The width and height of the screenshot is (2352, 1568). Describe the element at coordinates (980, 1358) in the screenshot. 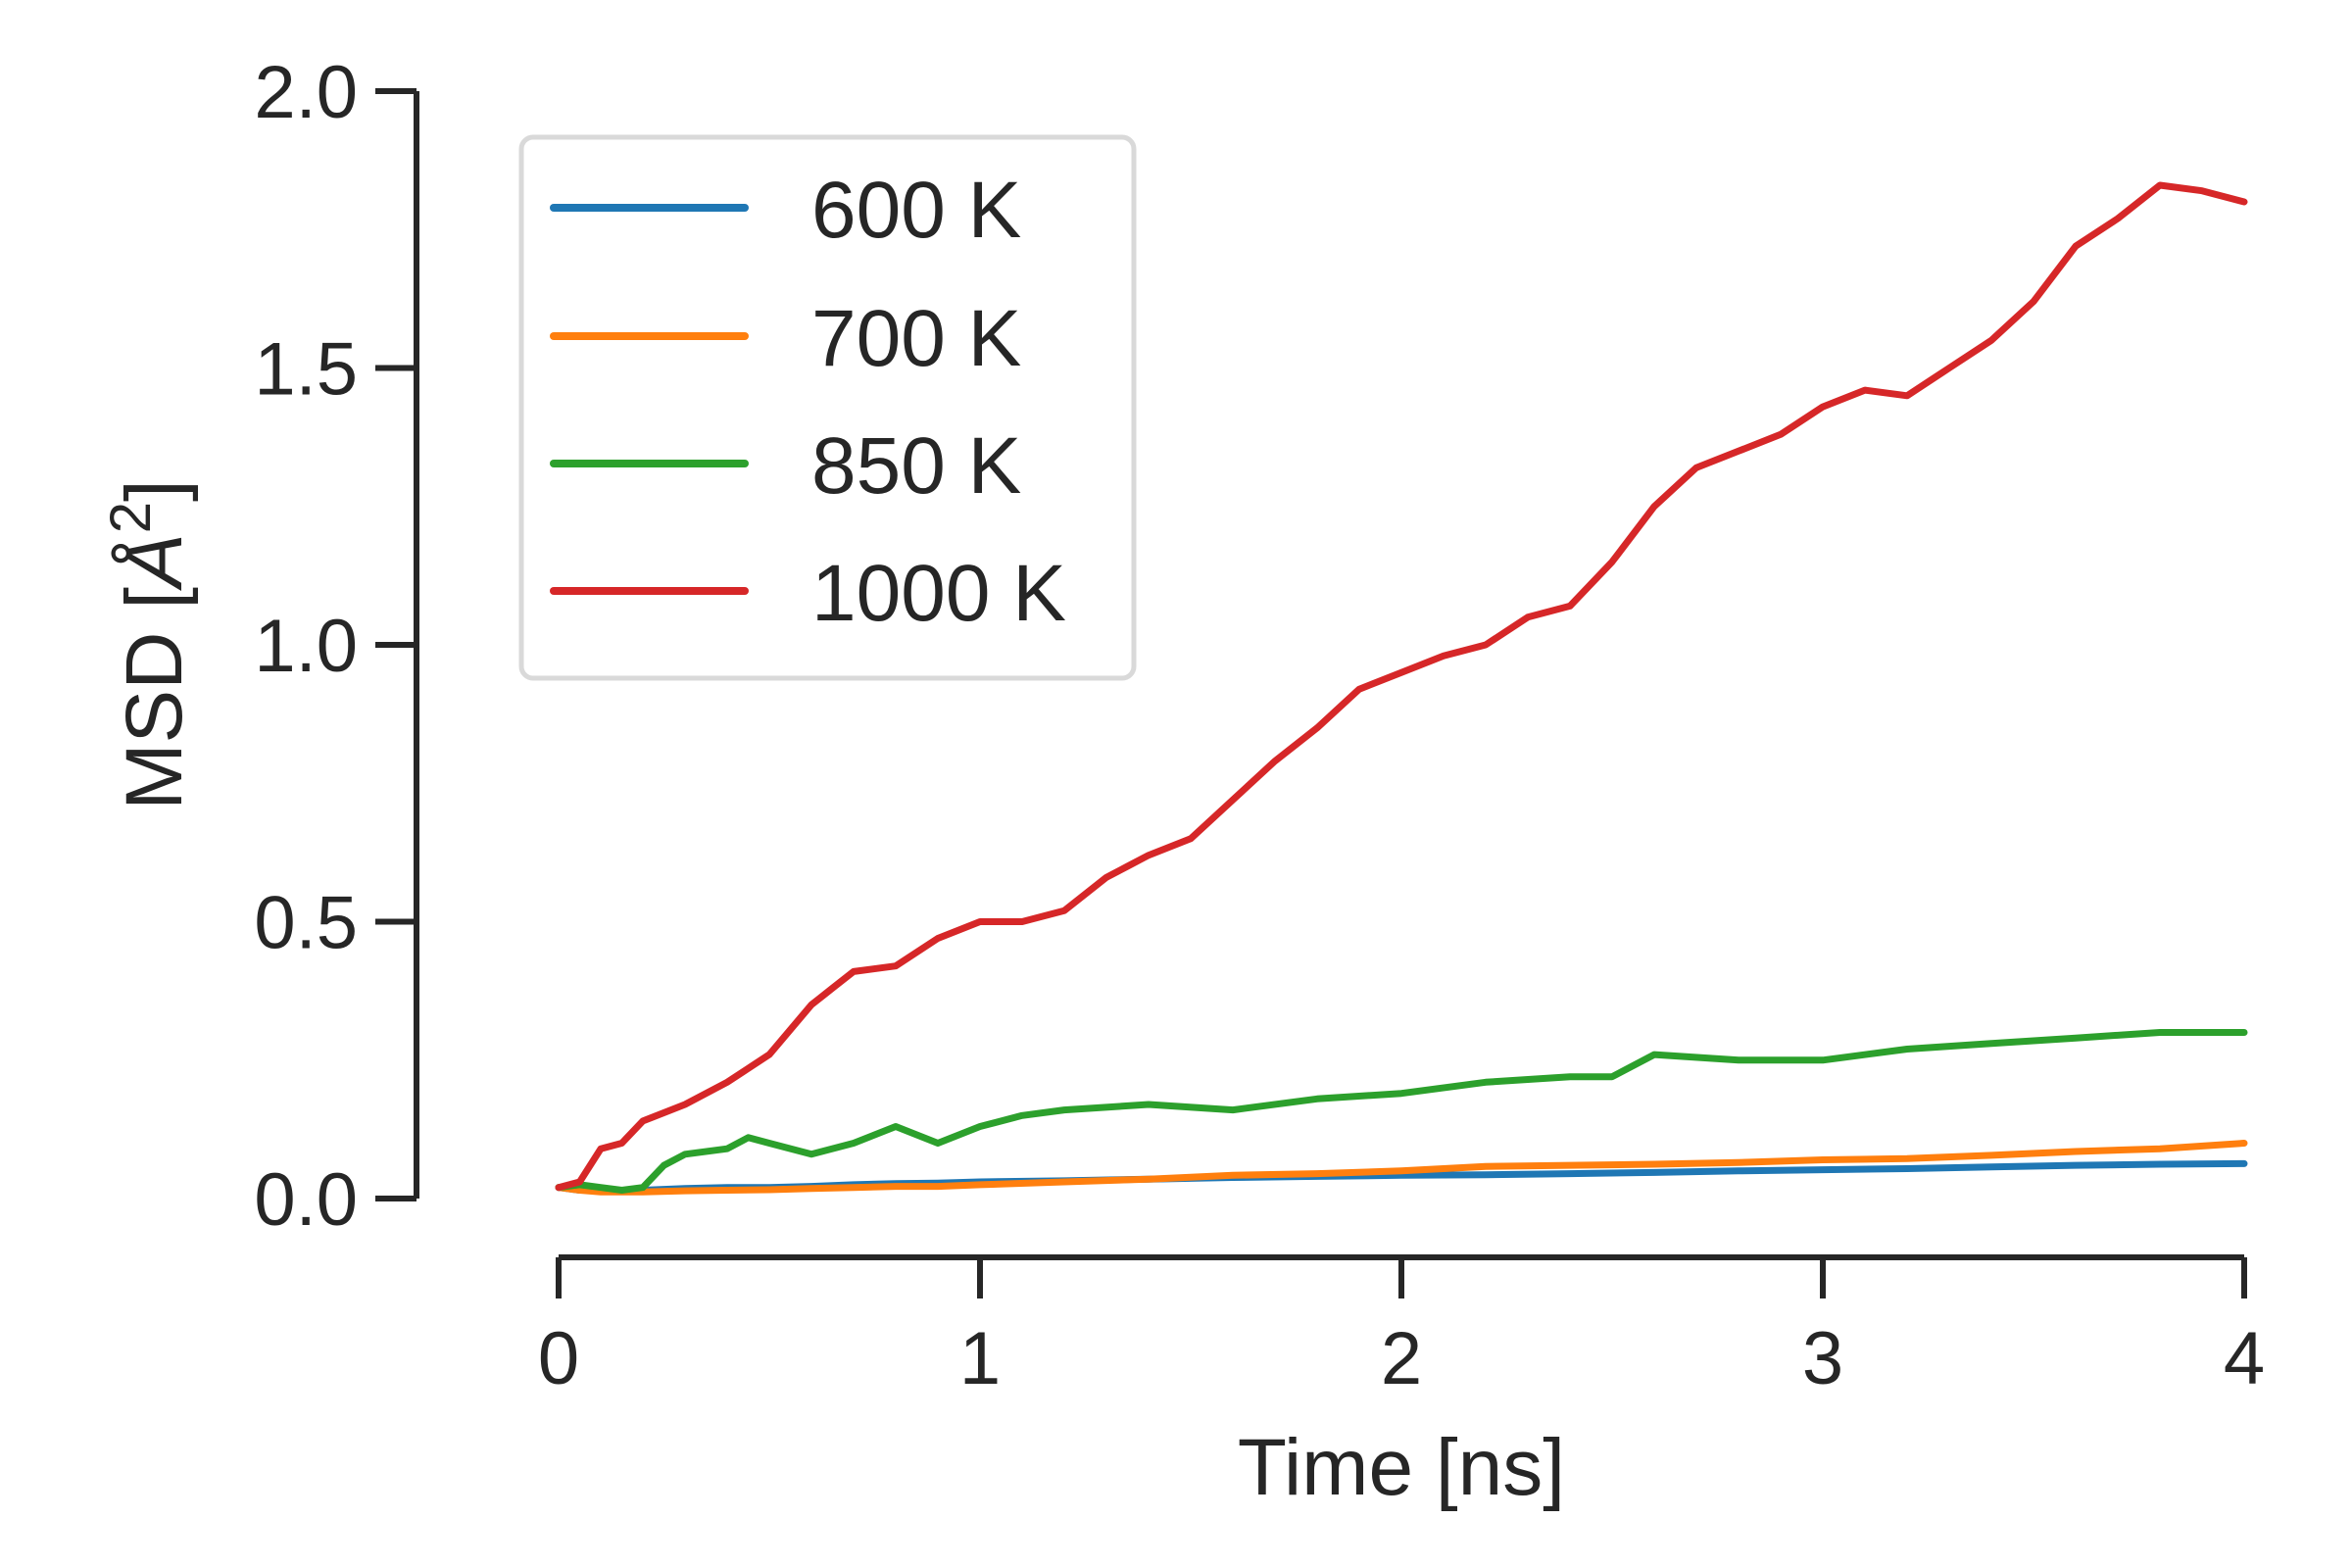

I see `x-tick-label: 1` at that location.